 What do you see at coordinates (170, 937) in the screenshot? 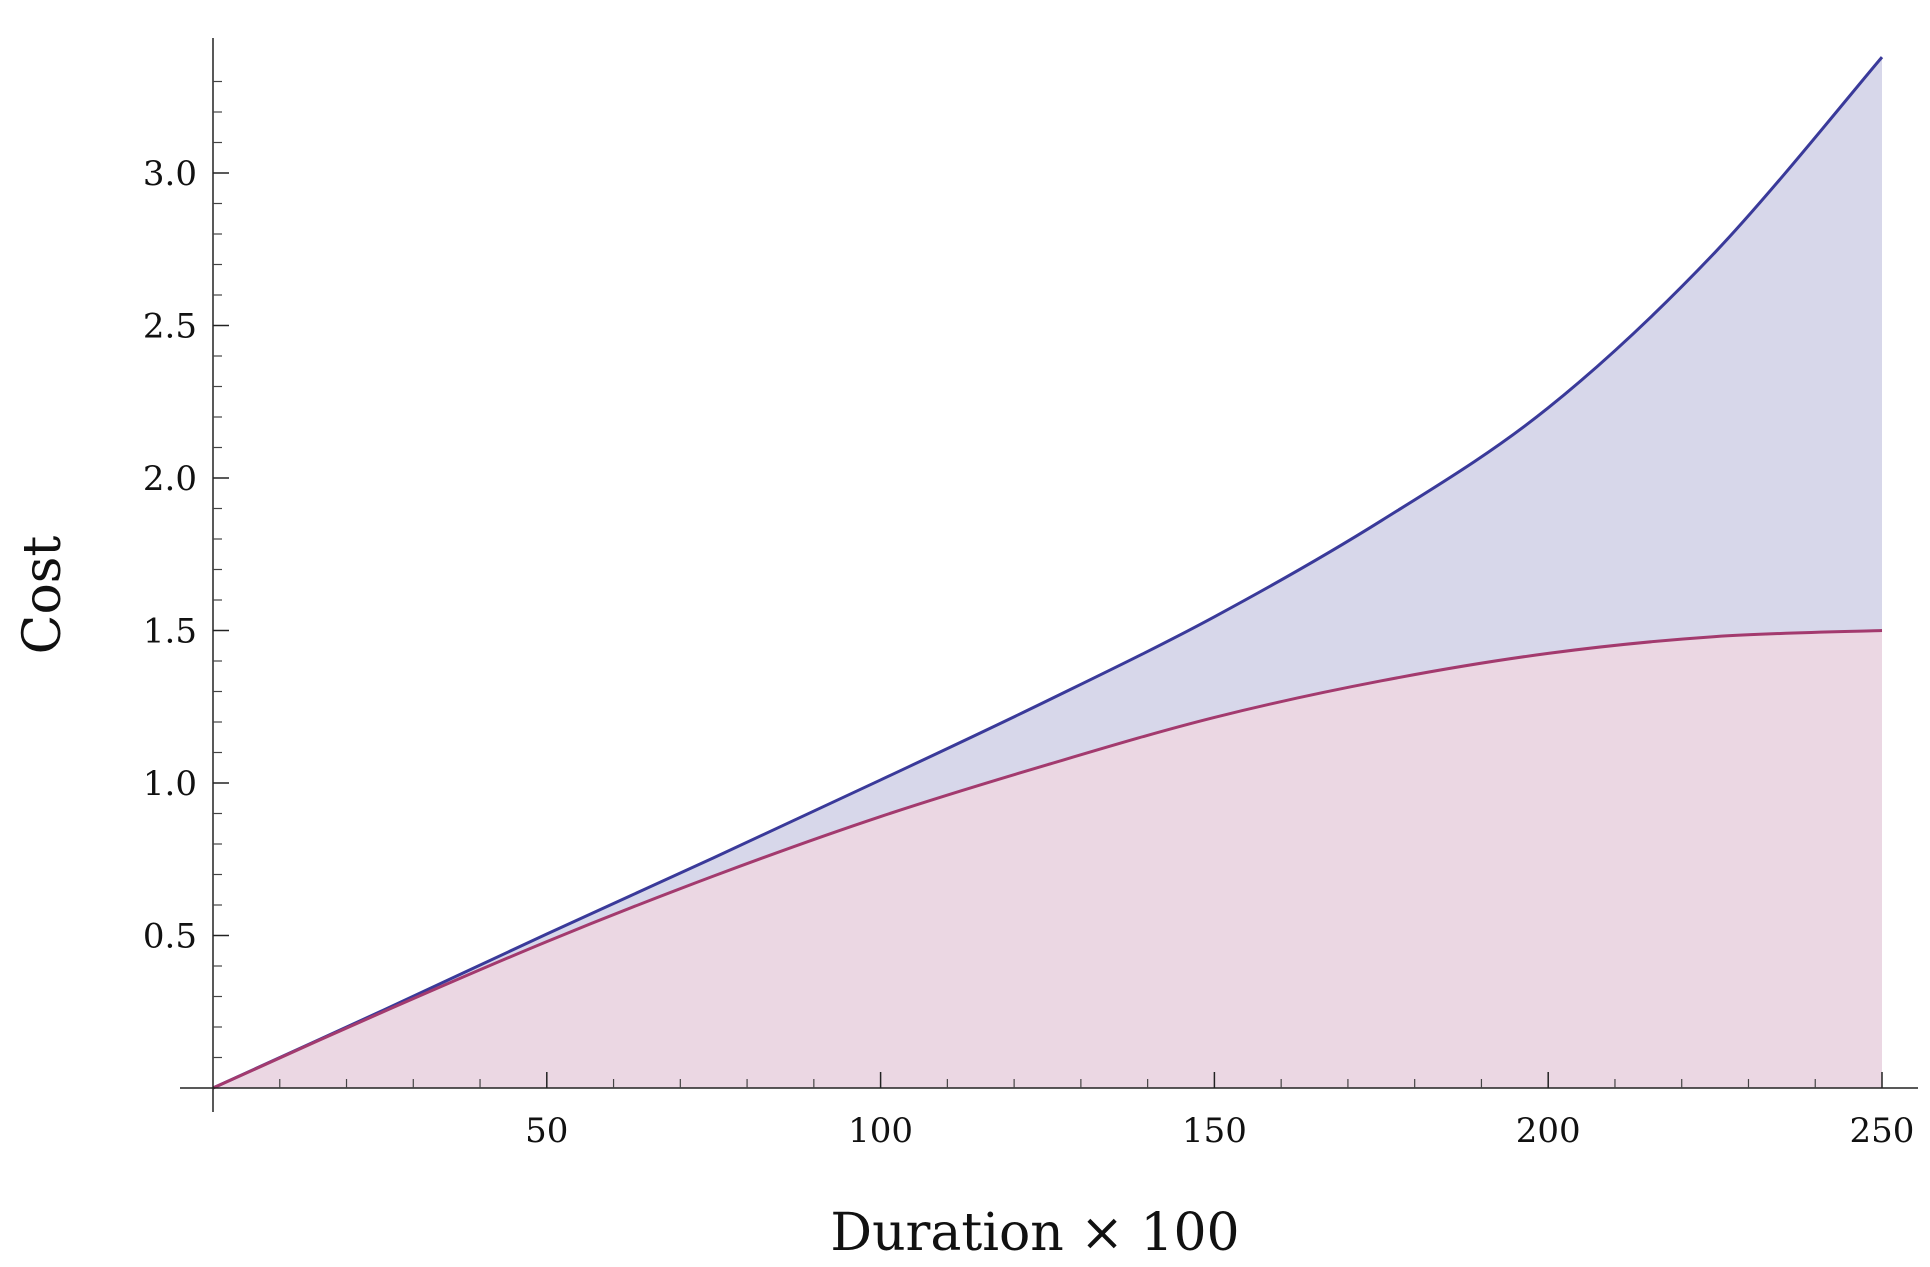
I see `y-tick-label: 0.5` at bounding box center [170, 937].